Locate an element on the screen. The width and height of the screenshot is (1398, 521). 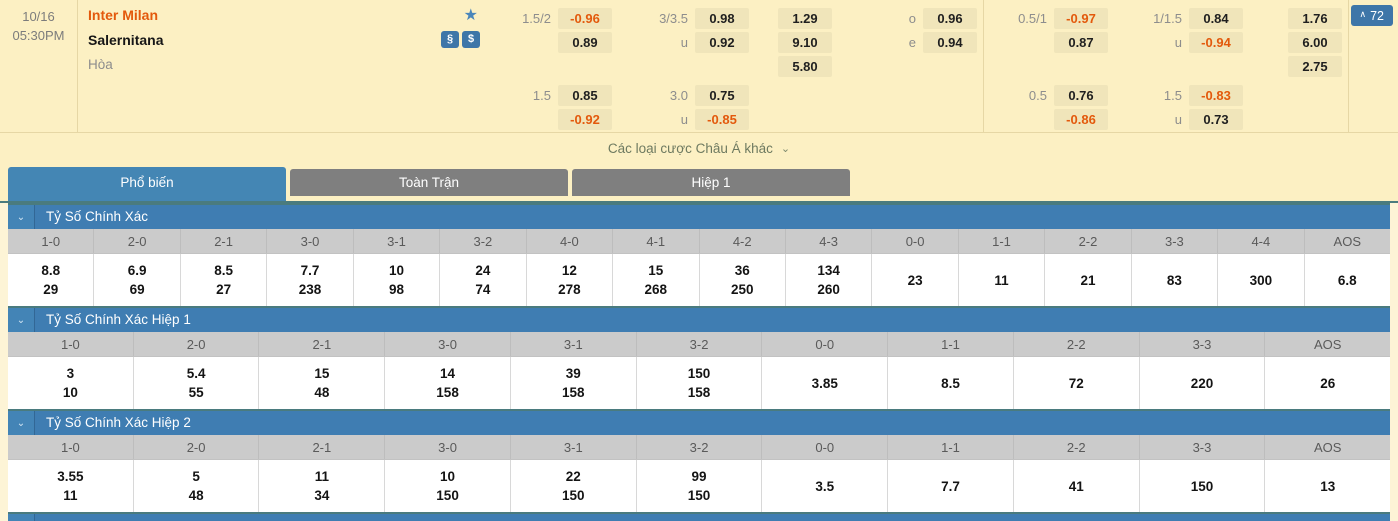
score-odds-cell: 3 10 is located at coordinates (71, 383).